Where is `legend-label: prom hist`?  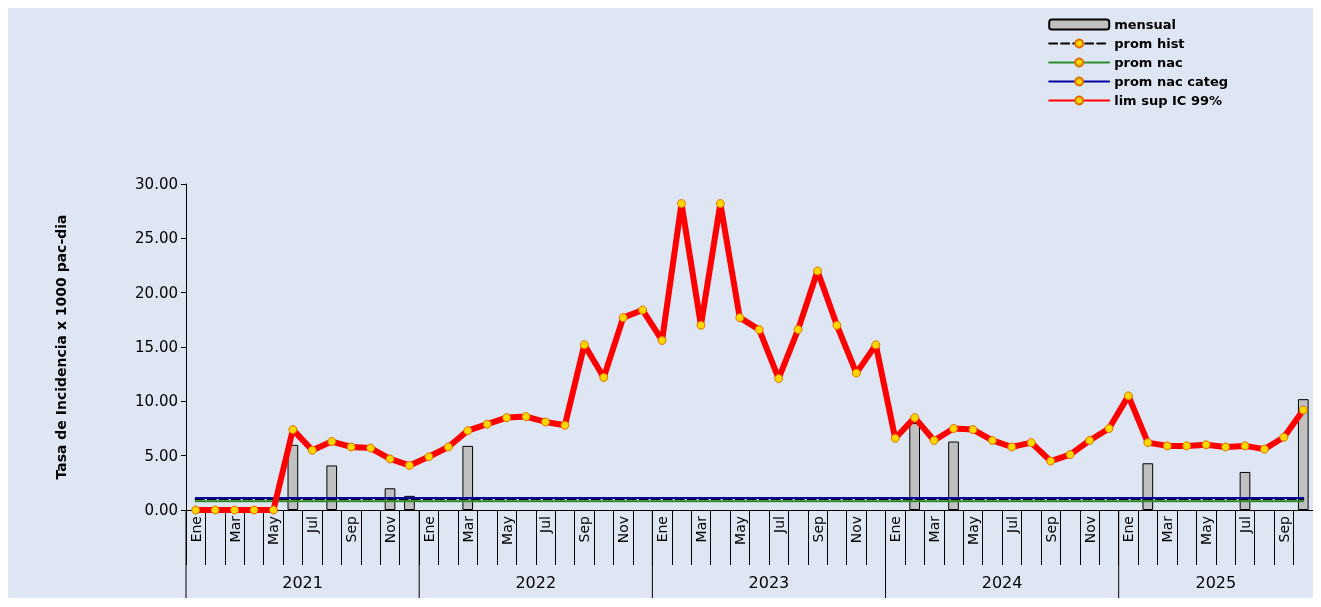
legend-label: prom hist is located at coordinates (1149, 43).